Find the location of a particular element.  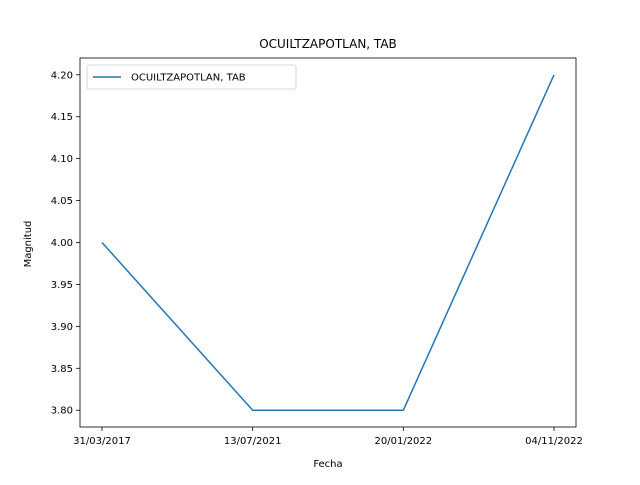

legend-label: OCUILTZAPOTLAN, TAB is located at coordinates (188, 78).